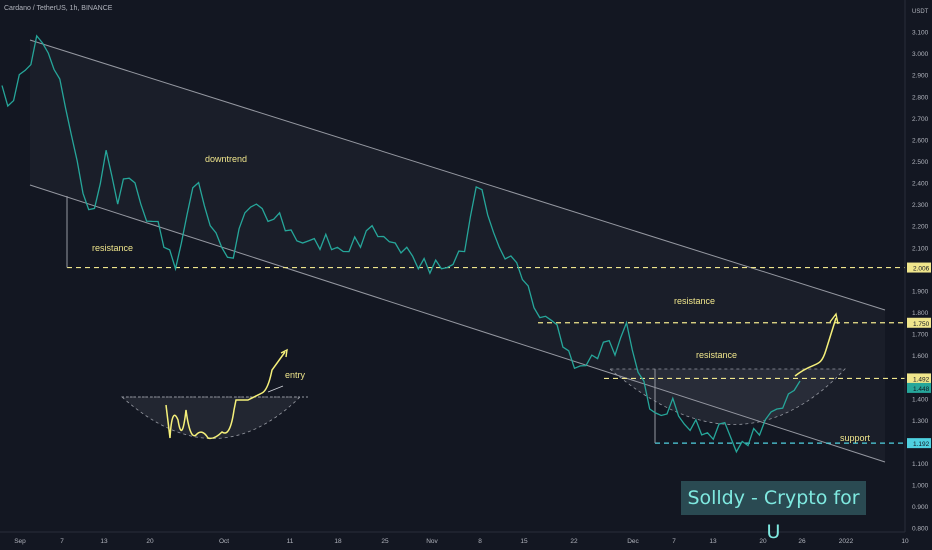 The image size is (932, 550). Describe the element at coordinates (773, 512) in the screenshot. I see `brand-watermark: Solldy - Crypto for U` at that location.